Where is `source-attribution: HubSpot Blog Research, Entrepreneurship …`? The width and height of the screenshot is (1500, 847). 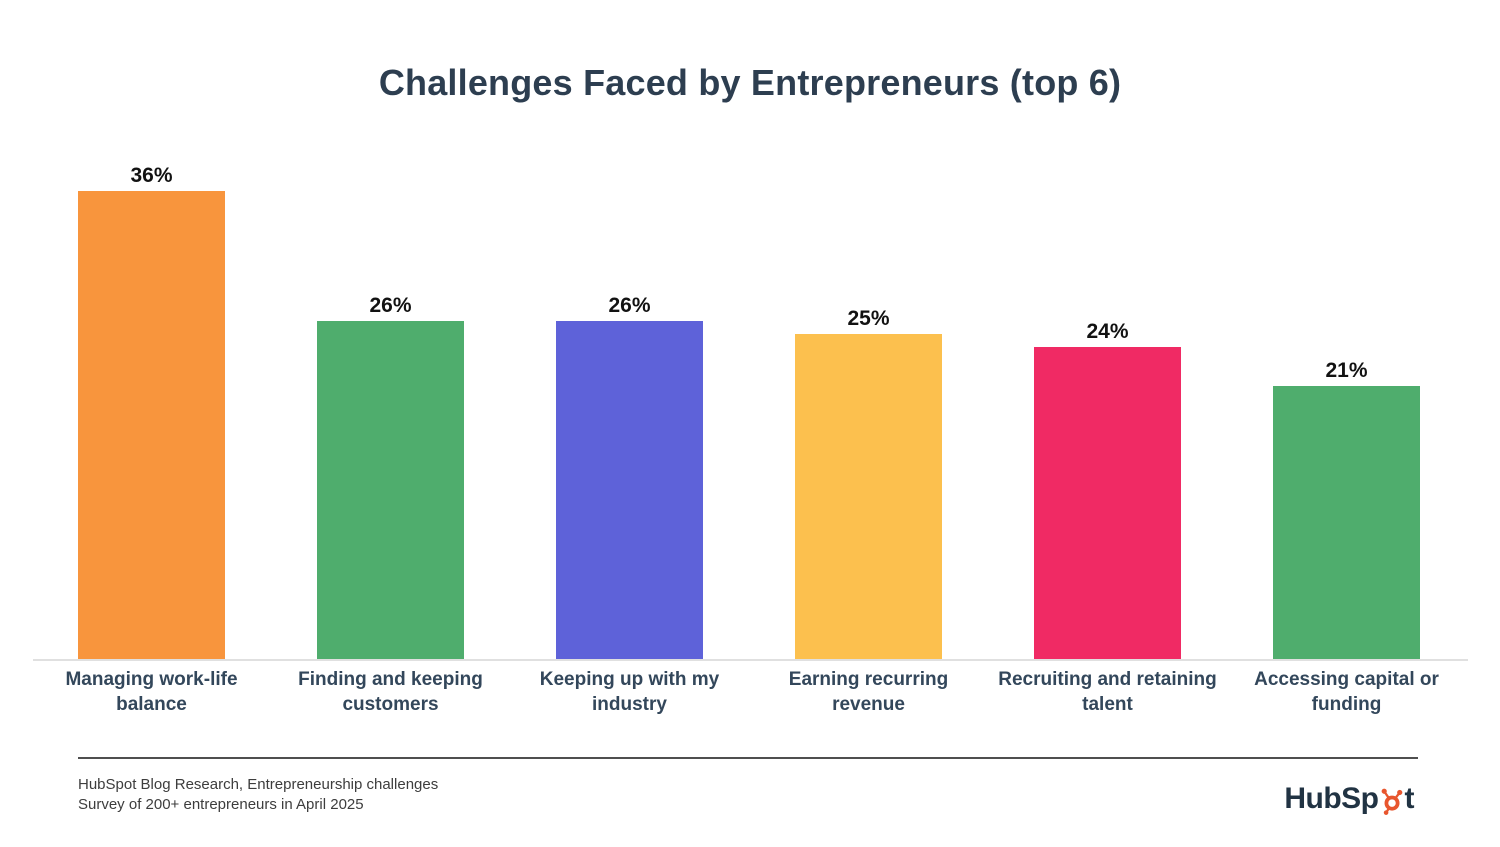
source-attribution: HubSpot Blog Research, Entrepreneurship … is located at coordinates (258, 795).